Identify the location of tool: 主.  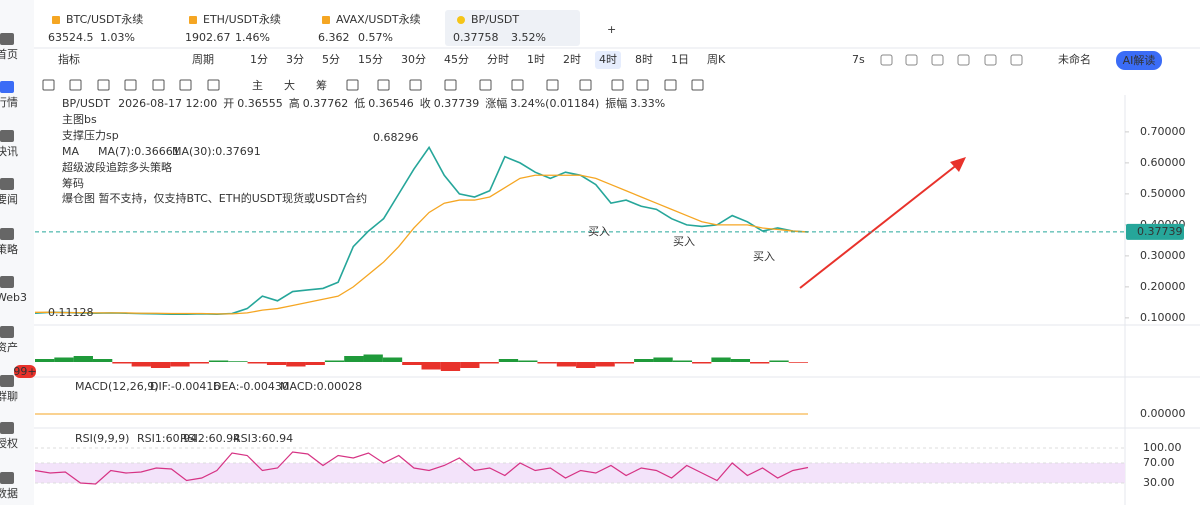
(257, 85).